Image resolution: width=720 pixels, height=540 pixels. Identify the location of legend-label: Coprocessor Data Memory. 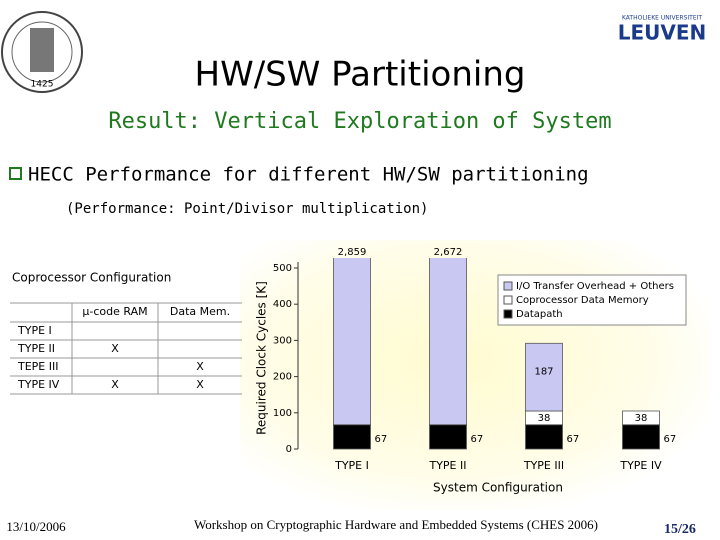
(582, 300).